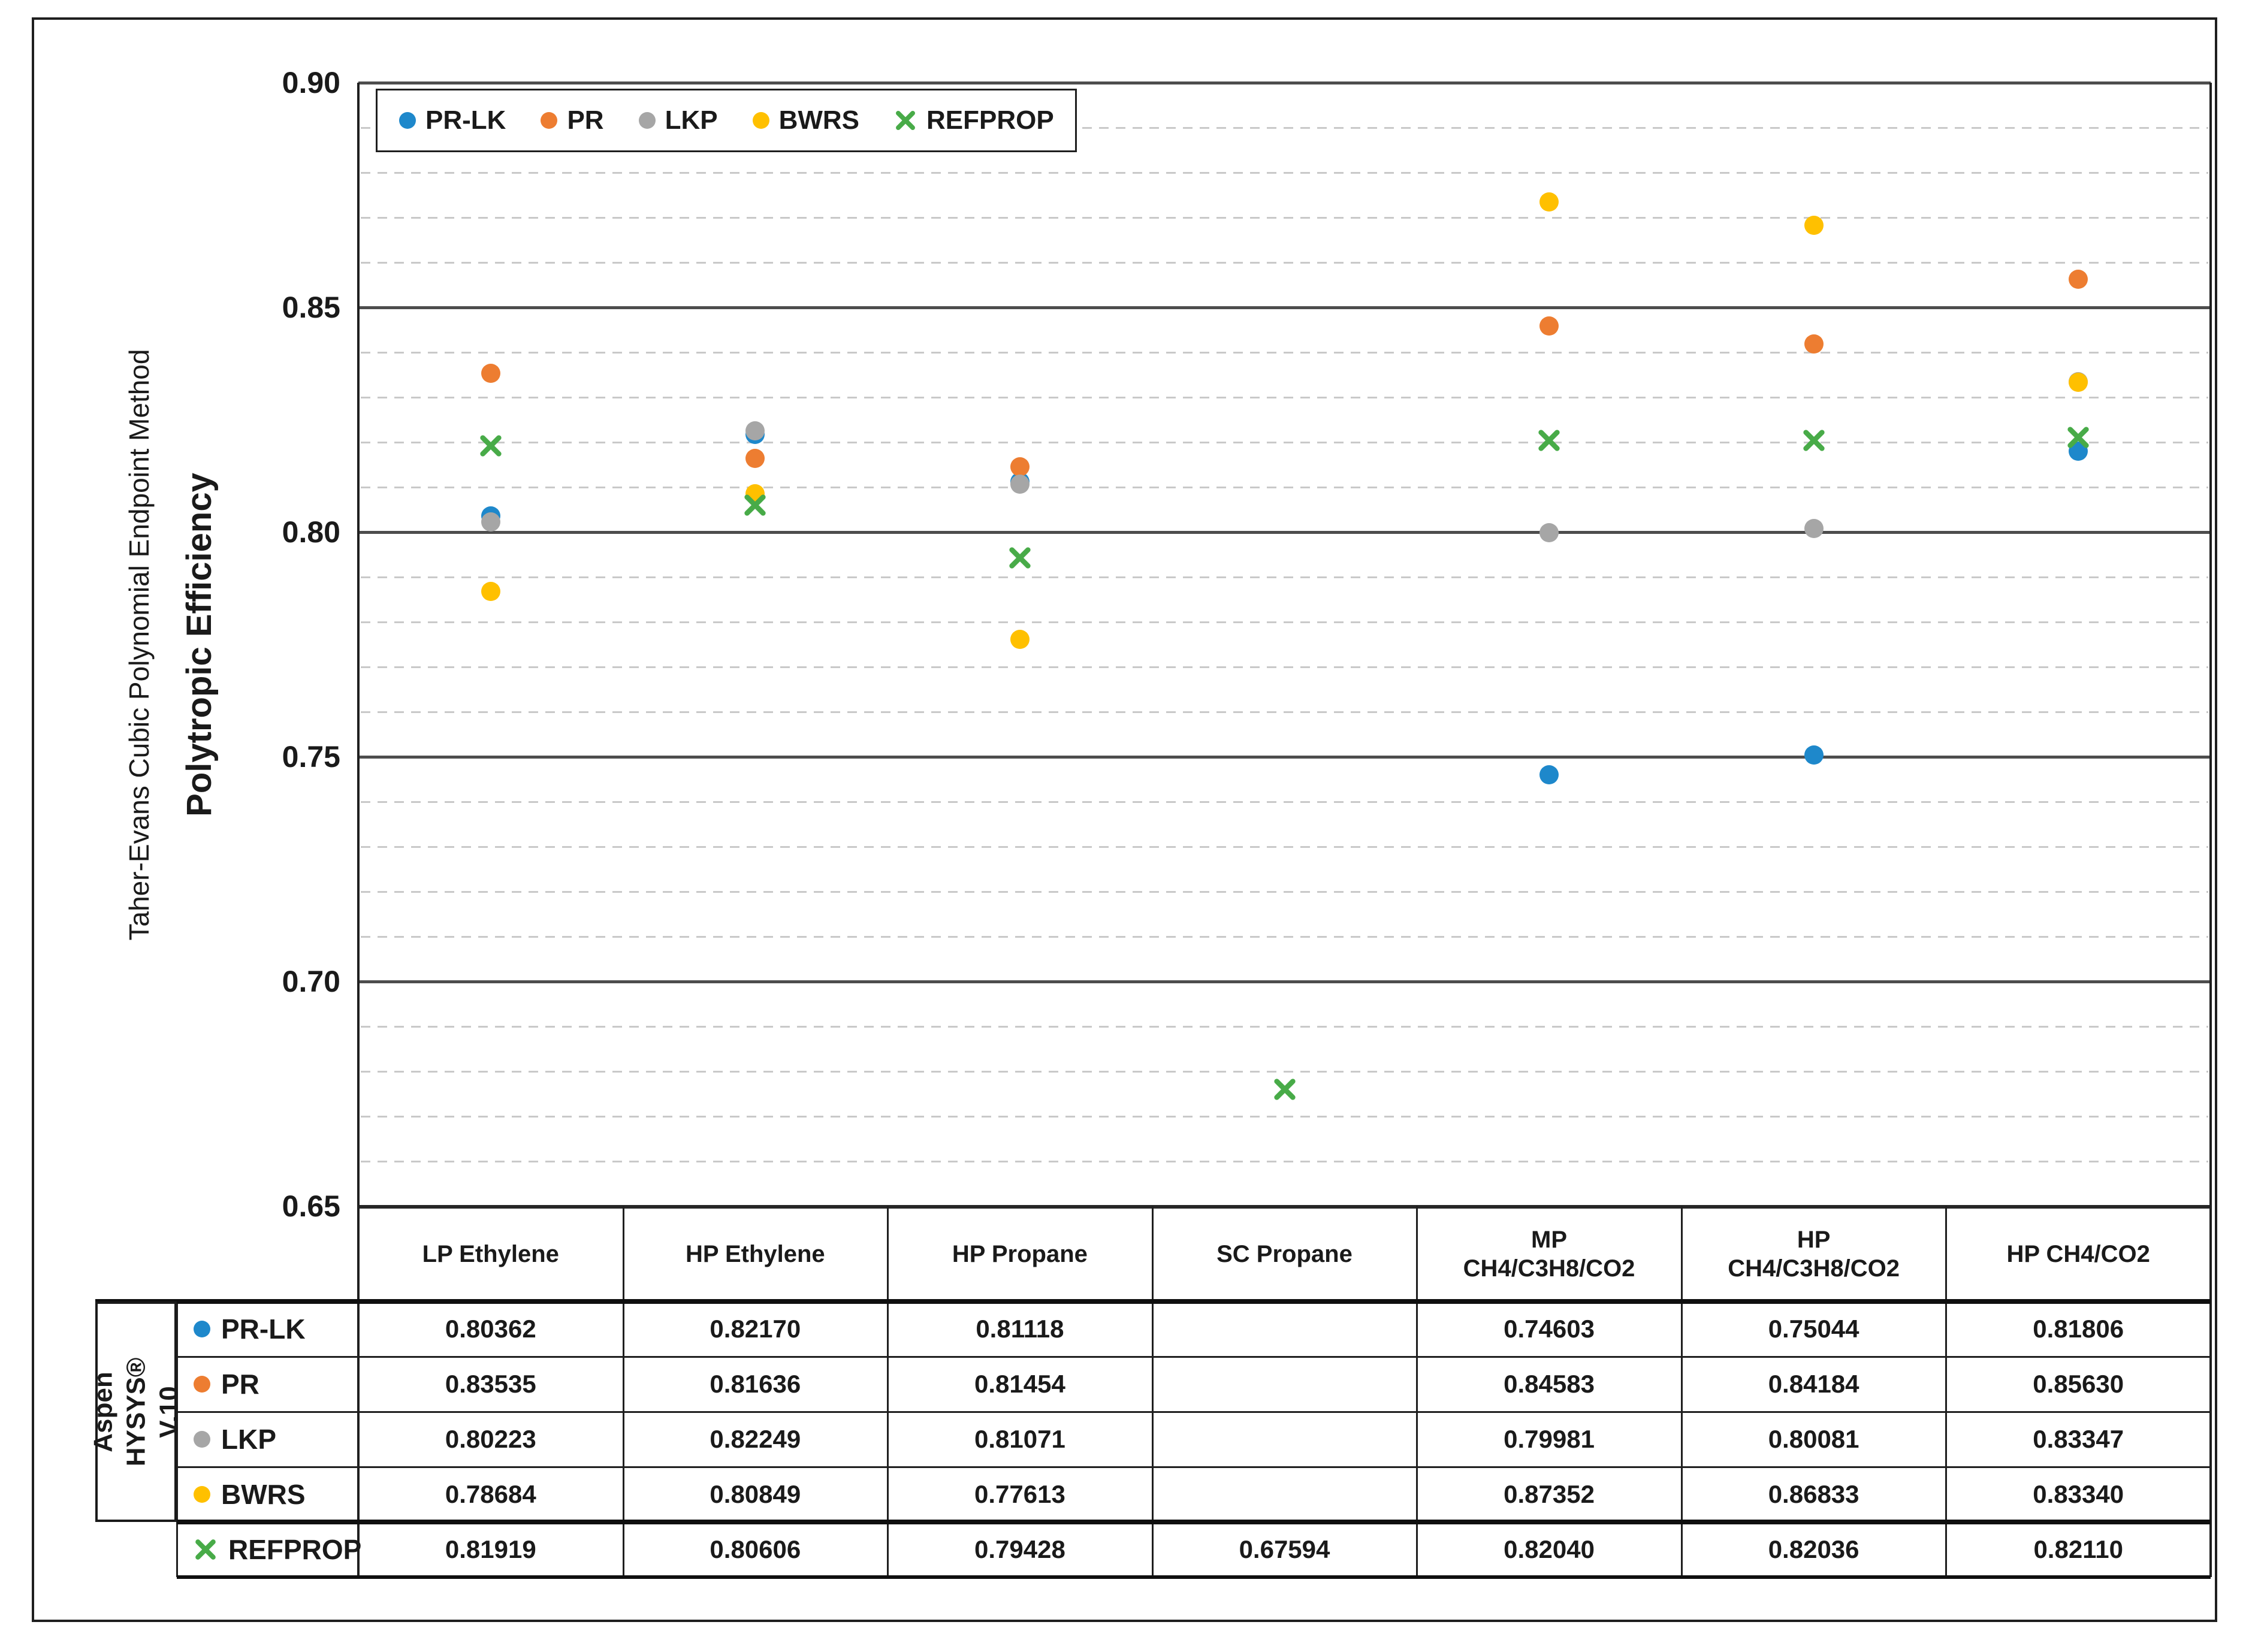 The width and height of the screenshot is (2249, 1652). Describe the element at coordinates (311, 1206) in the screenshot. I see `y-axis-tick-label: 0.65` at that location.